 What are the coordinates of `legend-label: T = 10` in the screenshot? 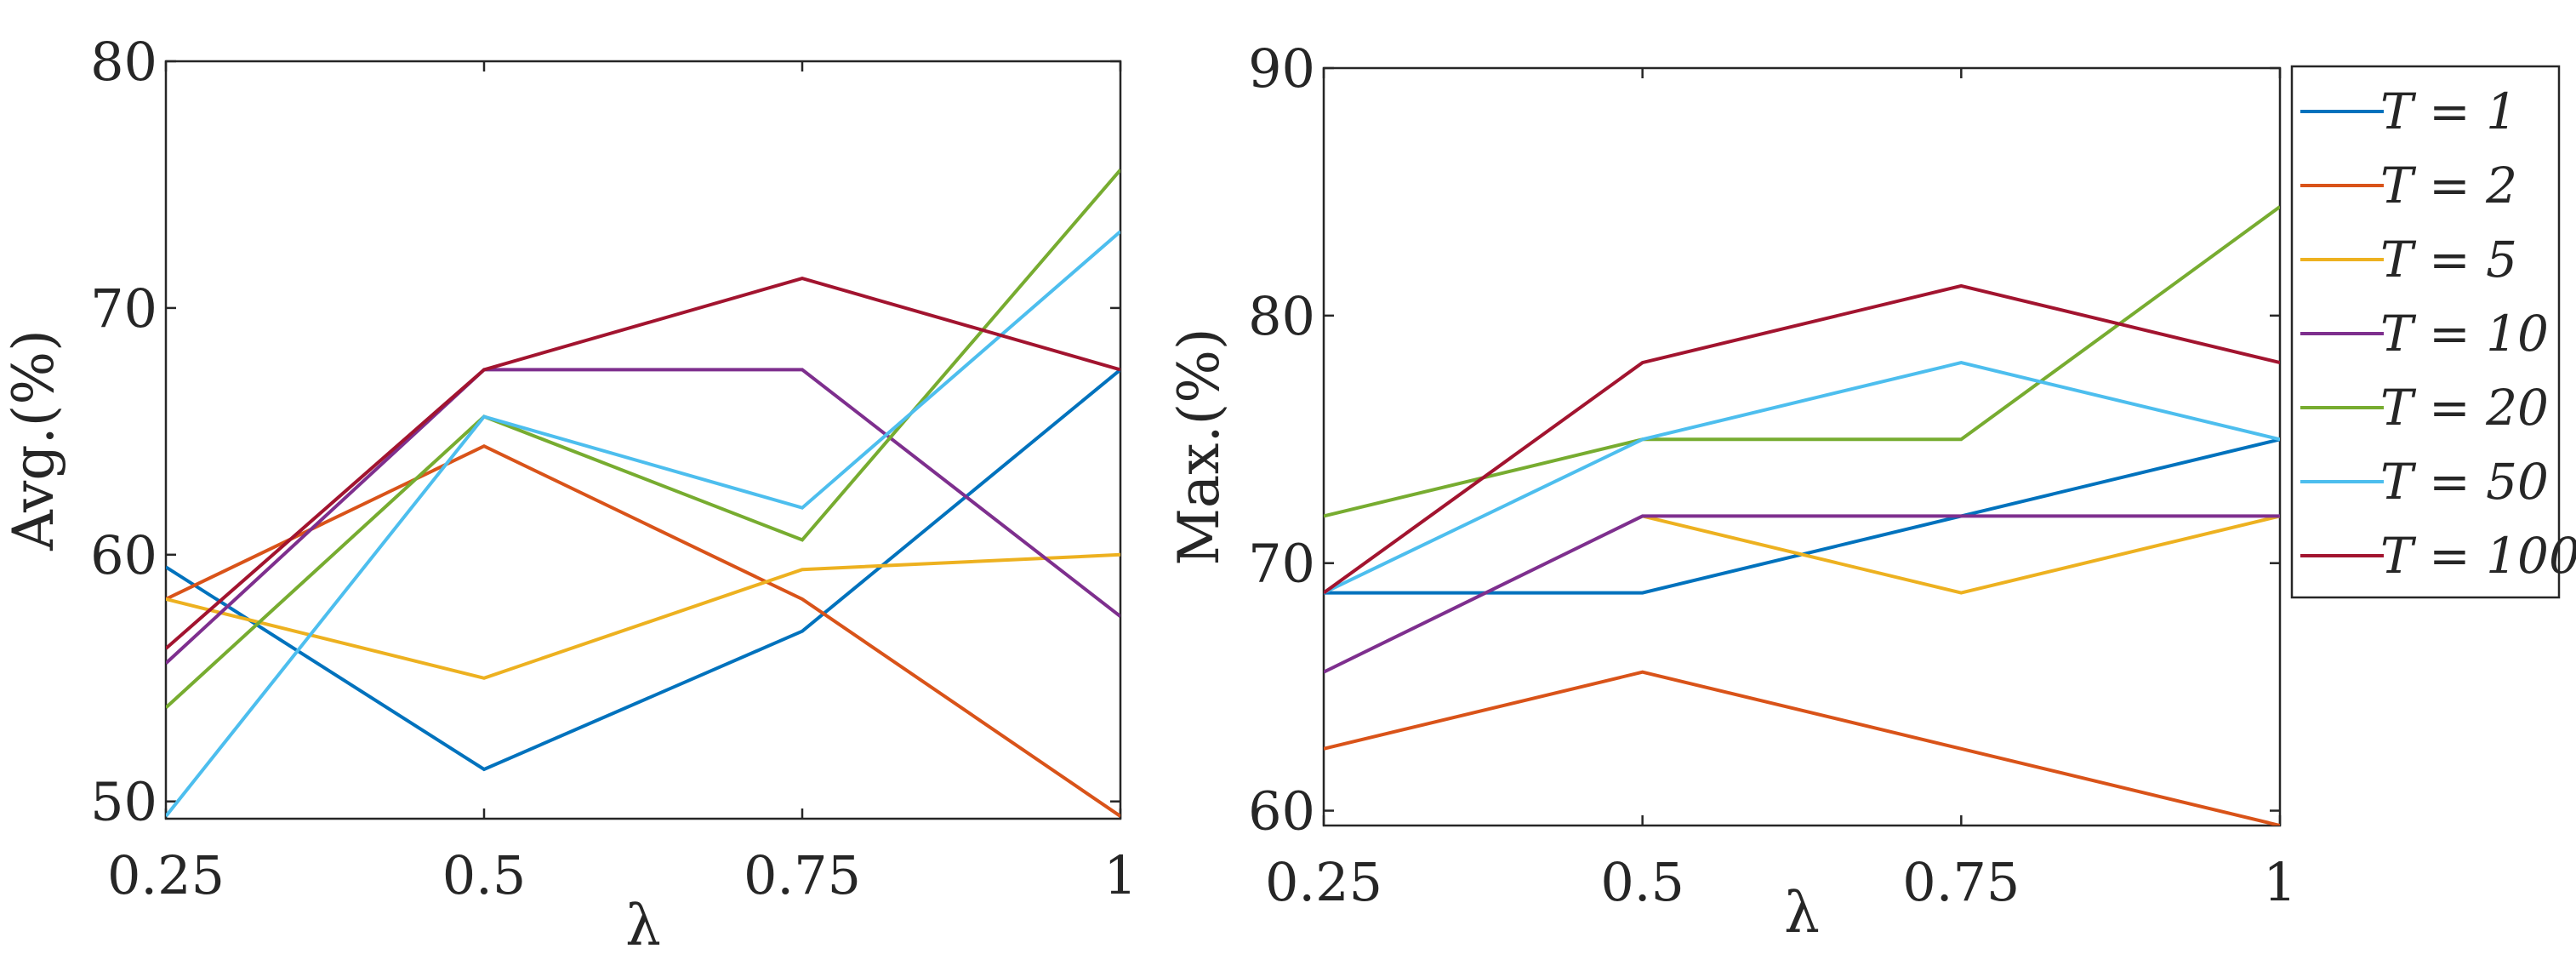 It's located at (2464, 334).